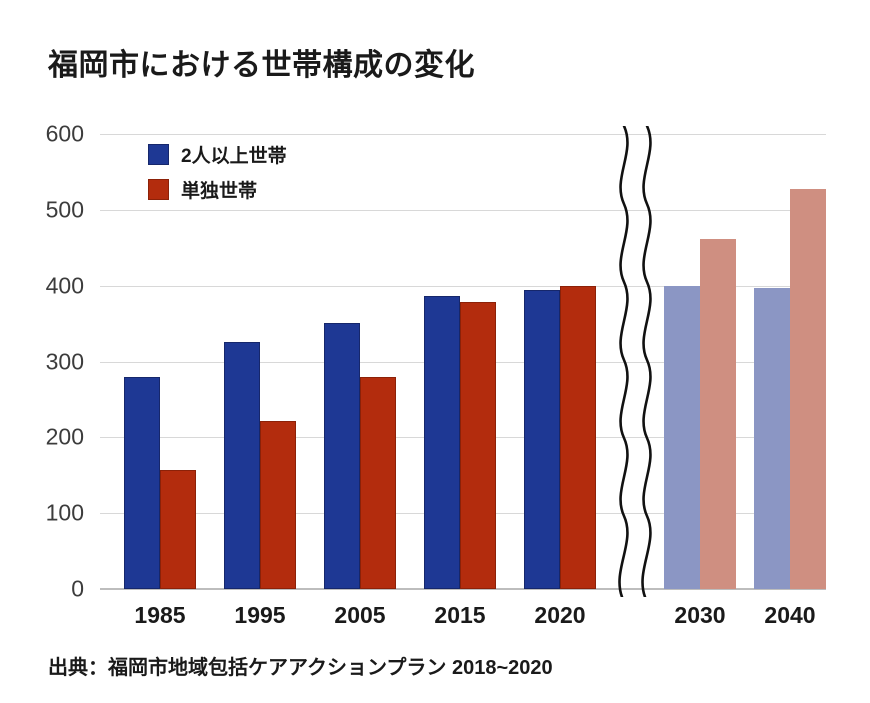  I want to click on legend-swatch-red-icon, so click(158, 189).